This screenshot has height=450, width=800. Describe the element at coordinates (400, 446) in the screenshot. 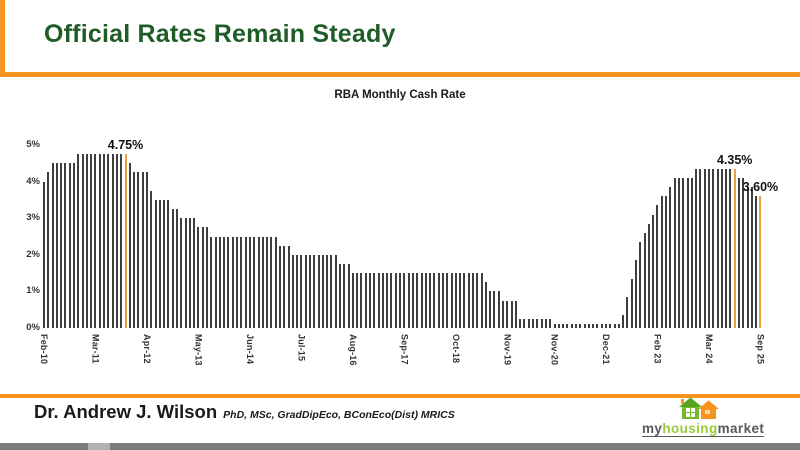

I see `bottom-taskbar-edge` at that location.